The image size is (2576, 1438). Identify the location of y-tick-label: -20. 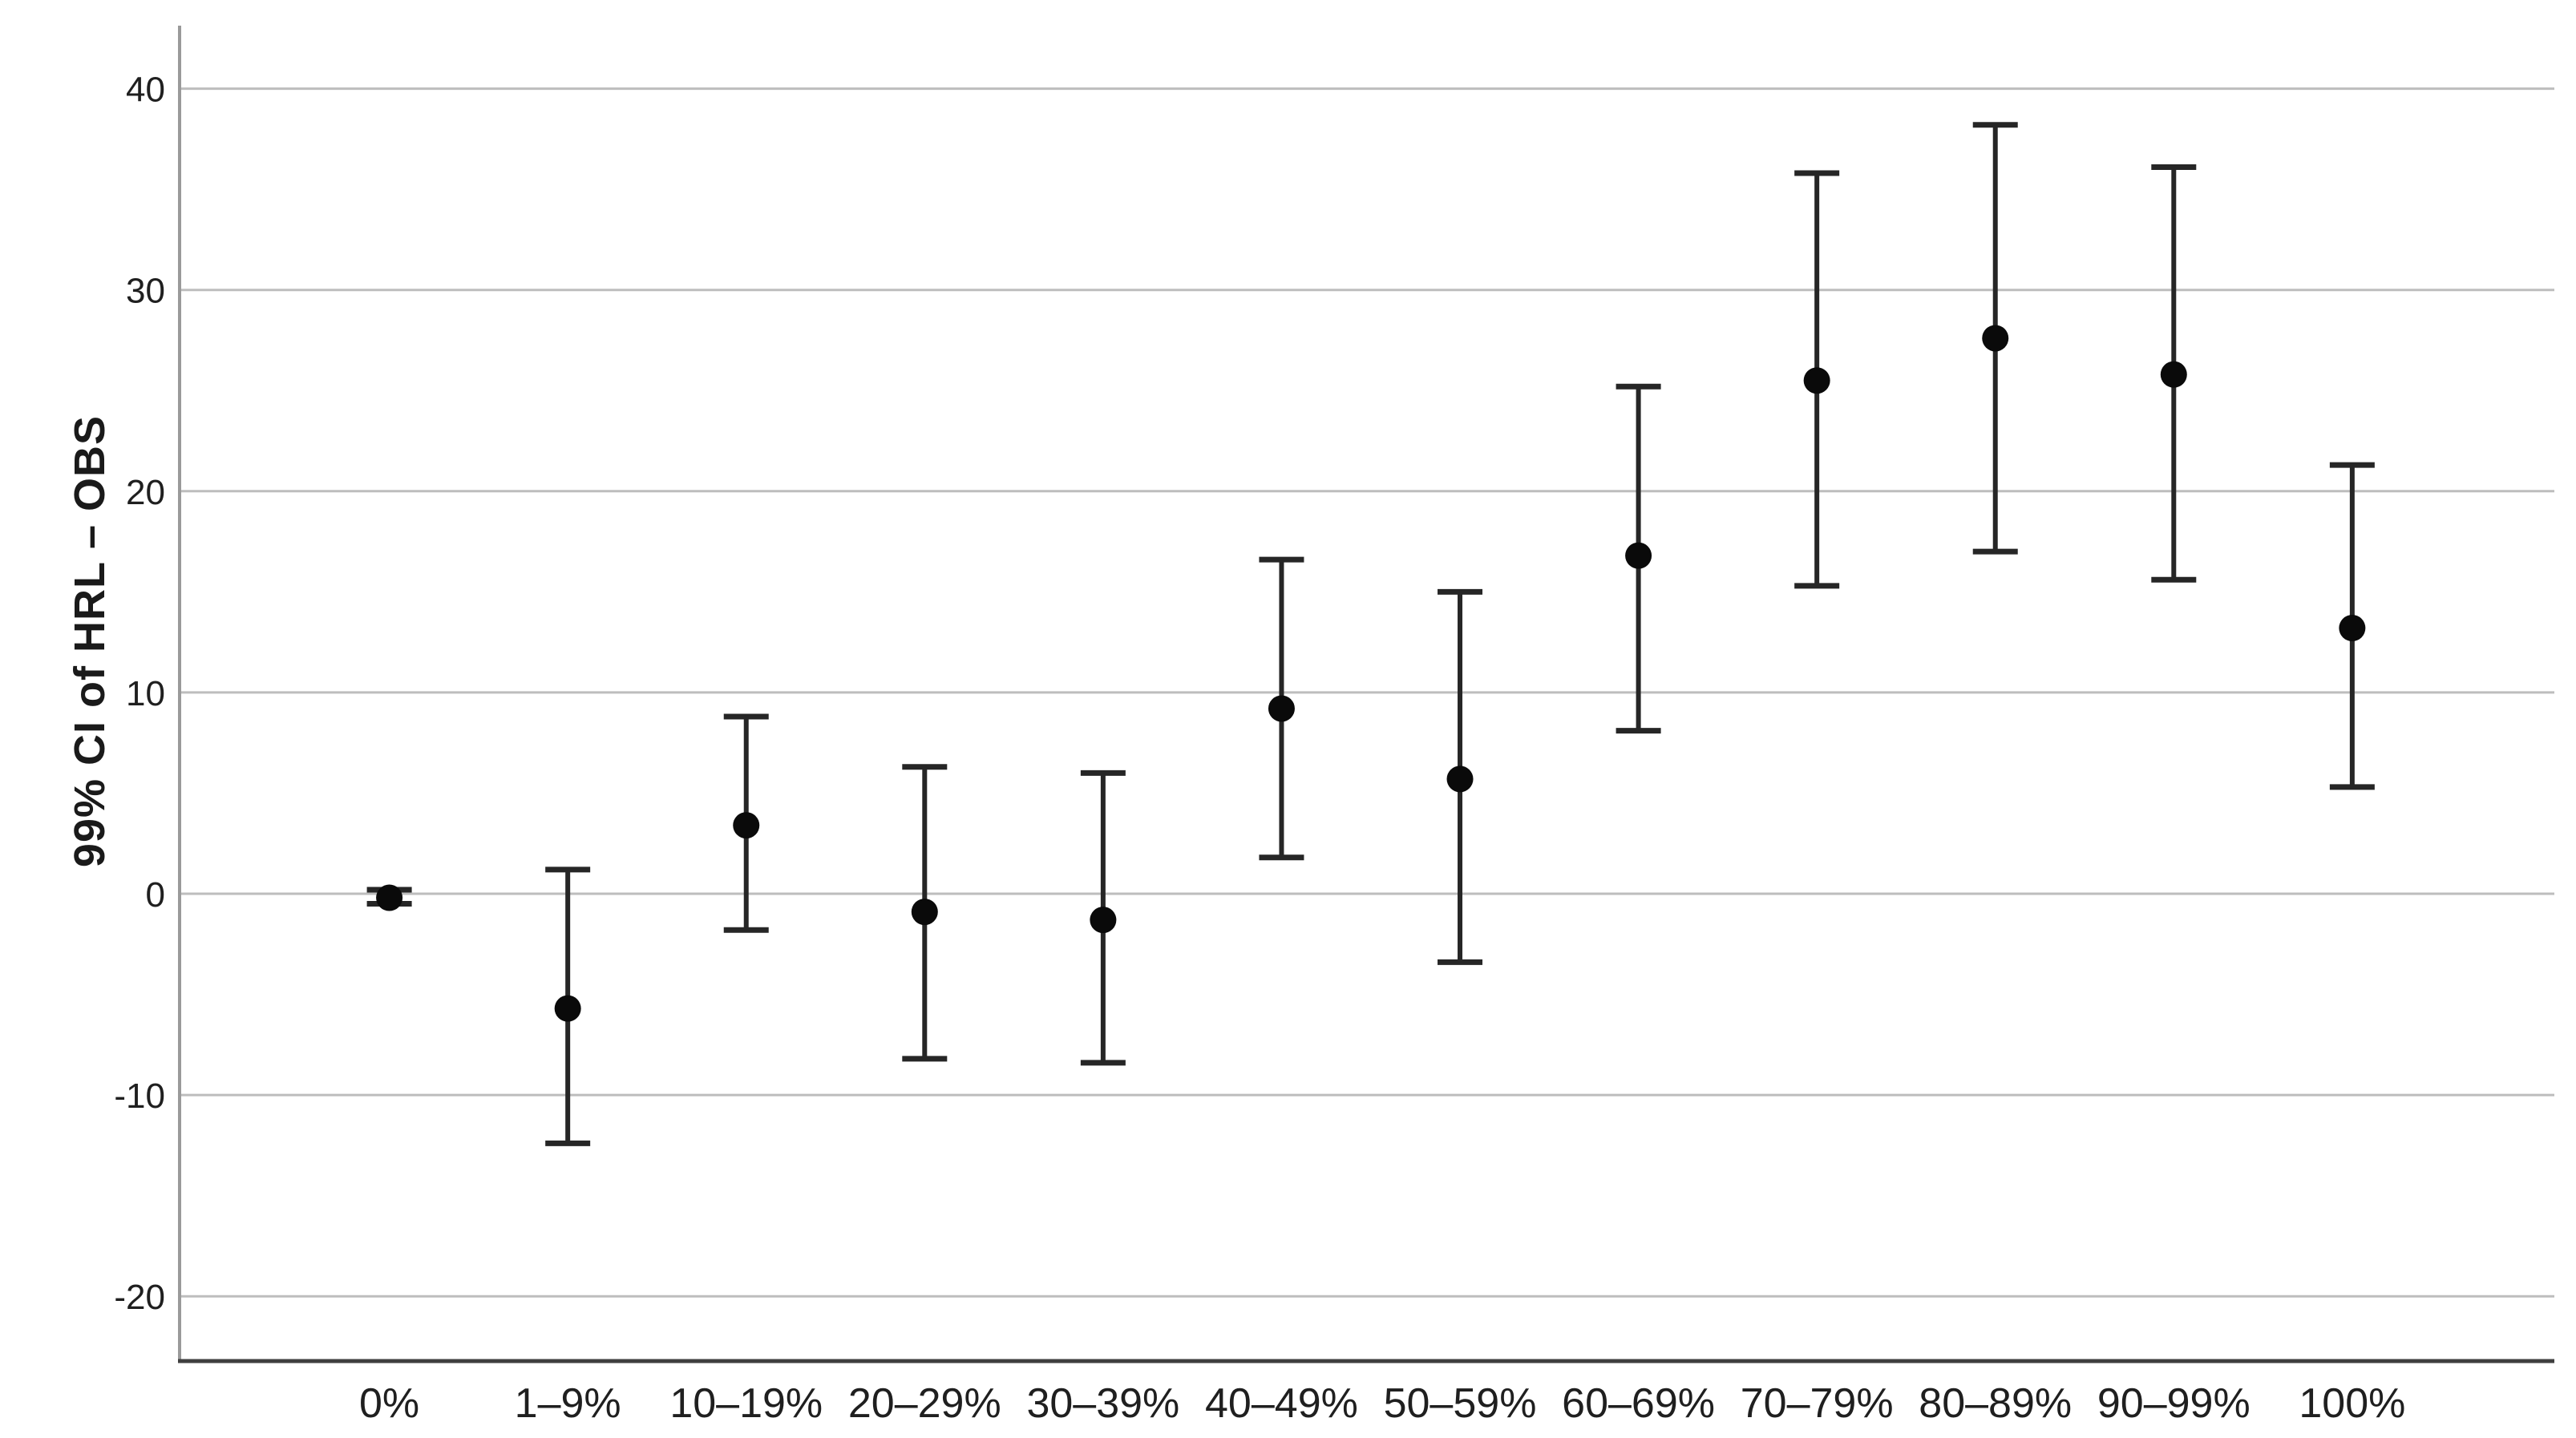
(139, 1297).